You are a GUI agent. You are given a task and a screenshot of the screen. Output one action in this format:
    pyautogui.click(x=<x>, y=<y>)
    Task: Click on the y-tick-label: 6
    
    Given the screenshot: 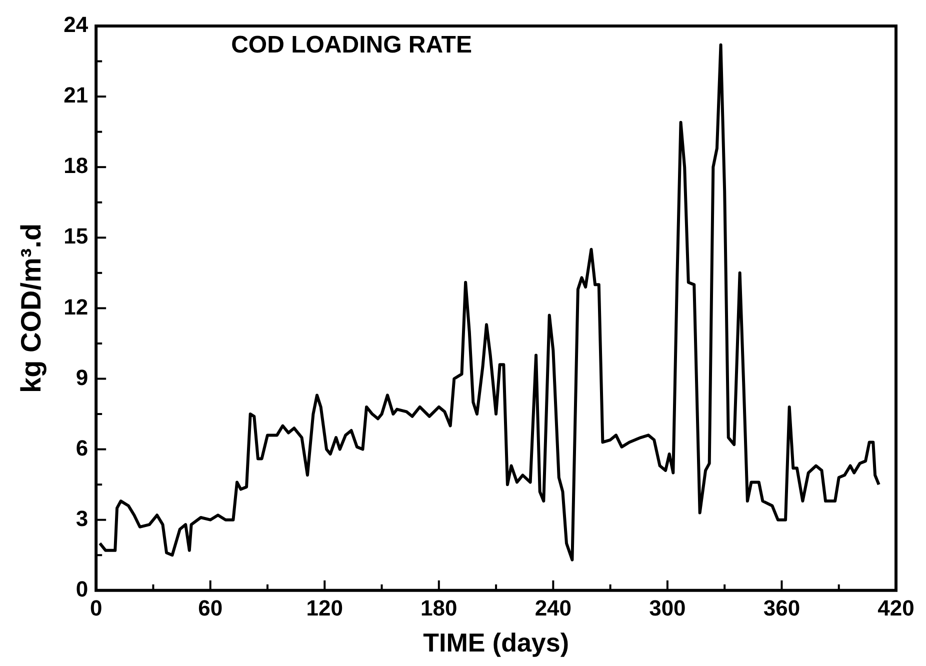 What is the action you would take?
    pyautogui.click(x=82, y=447)
    